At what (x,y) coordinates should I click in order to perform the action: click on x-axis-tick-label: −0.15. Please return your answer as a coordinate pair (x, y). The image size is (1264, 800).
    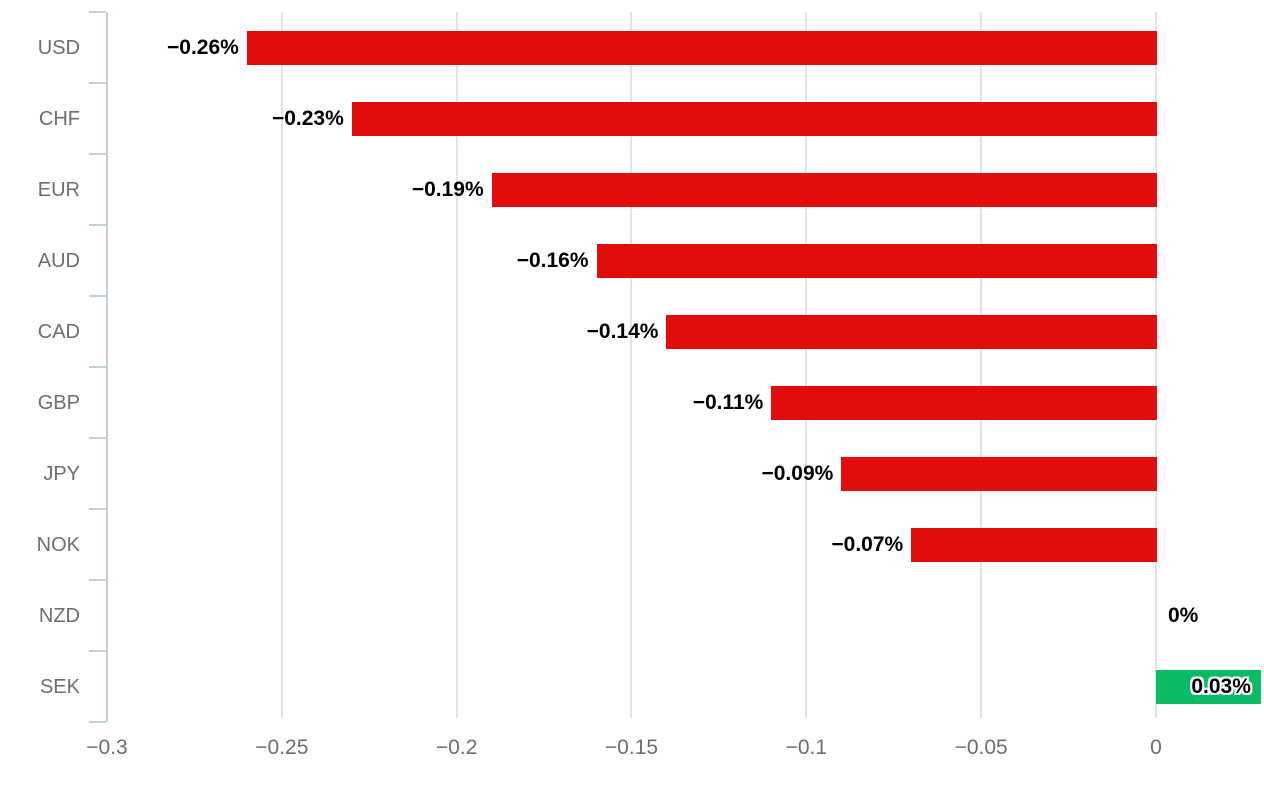
    Looking at the image, I should click on (631, 747).